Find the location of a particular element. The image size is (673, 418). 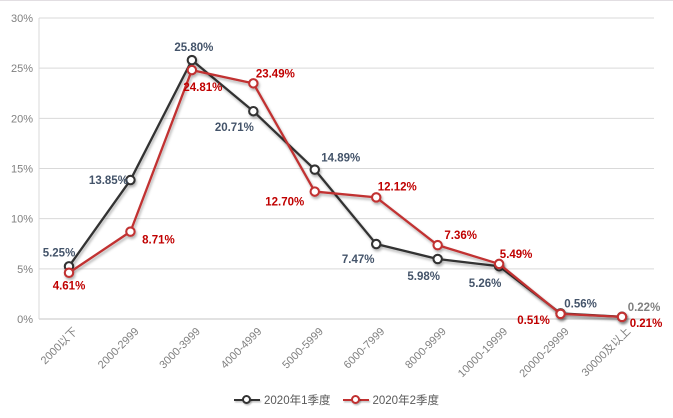

legend-item-2020-q2: 2020年2季度 is located at coordinates (390, 400).